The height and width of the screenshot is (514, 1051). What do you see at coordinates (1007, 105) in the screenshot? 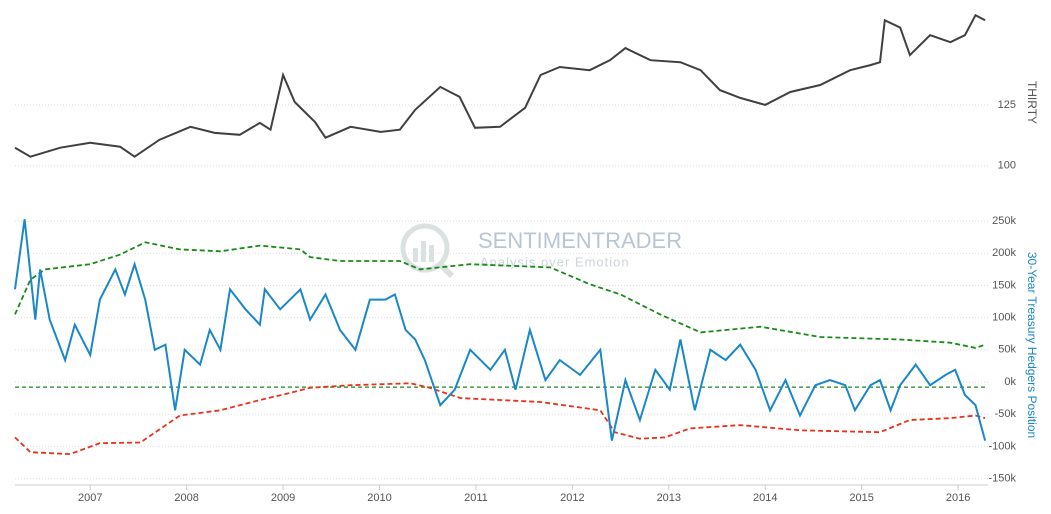
I see `y-tick-label: 125` at bounding box center [1007, 105].